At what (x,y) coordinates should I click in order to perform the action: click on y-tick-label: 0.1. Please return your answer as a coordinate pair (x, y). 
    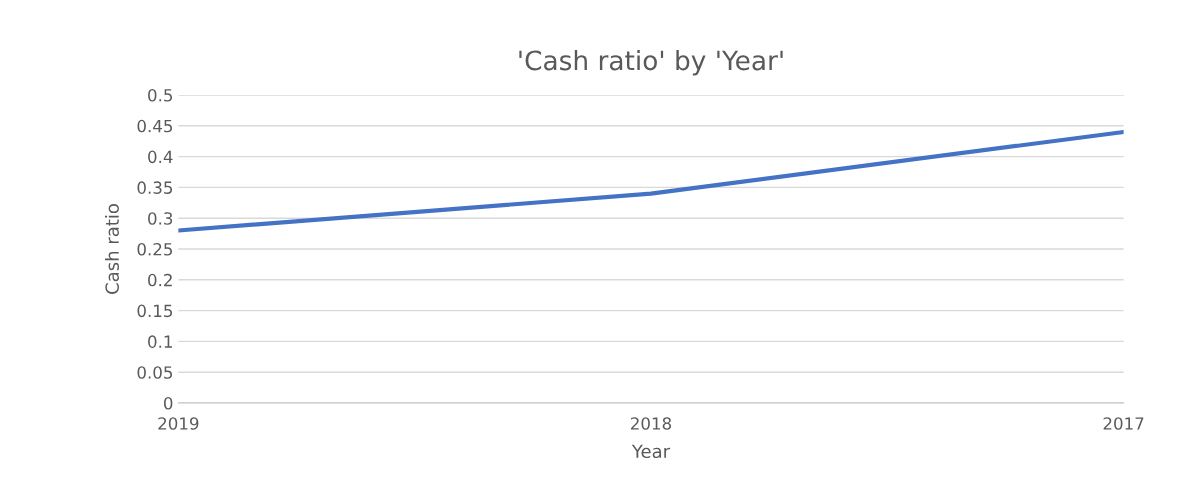
    Looking at the image, I should click on (160, 341).